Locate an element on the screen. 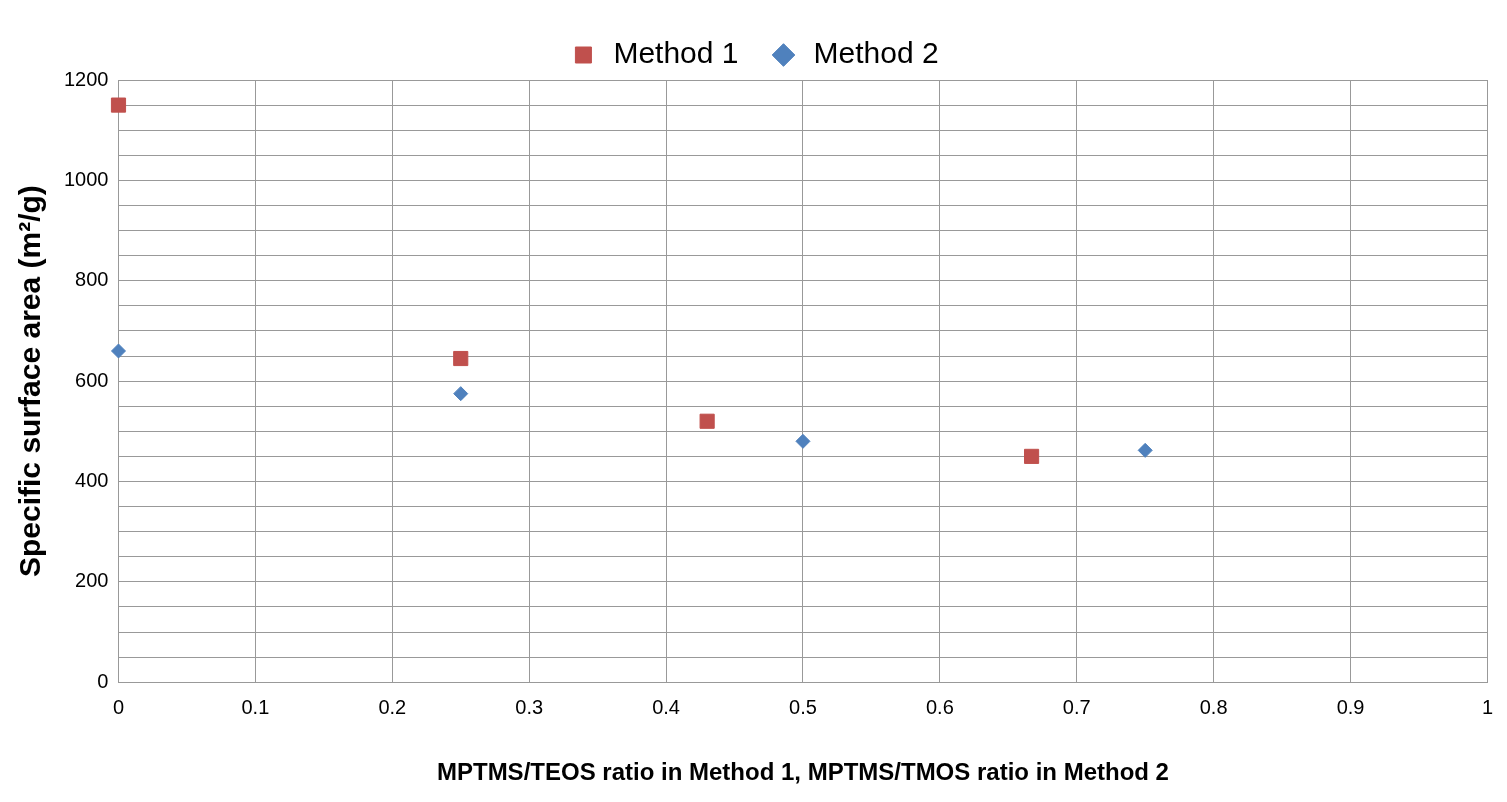 The height and width of the screenshot is (802, 1507). x-tick-label: 0.8 is located at coordinates (1213, 706).